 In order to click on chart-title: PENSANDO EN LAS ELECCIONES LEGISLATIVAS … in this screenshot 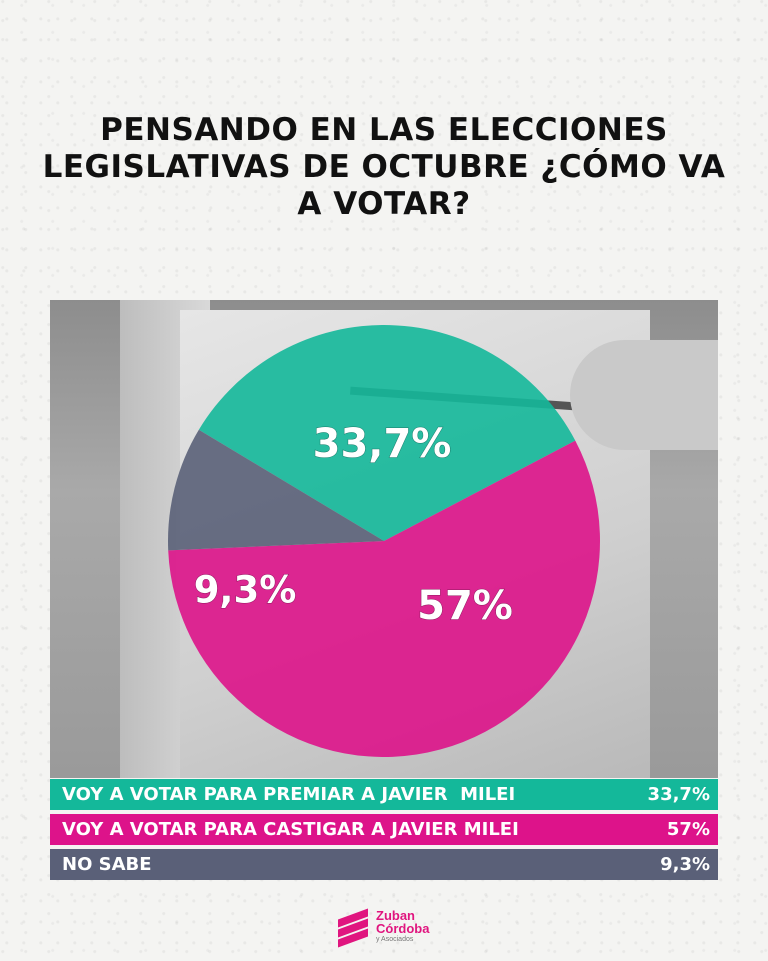, I will do `click(384, 167)`.